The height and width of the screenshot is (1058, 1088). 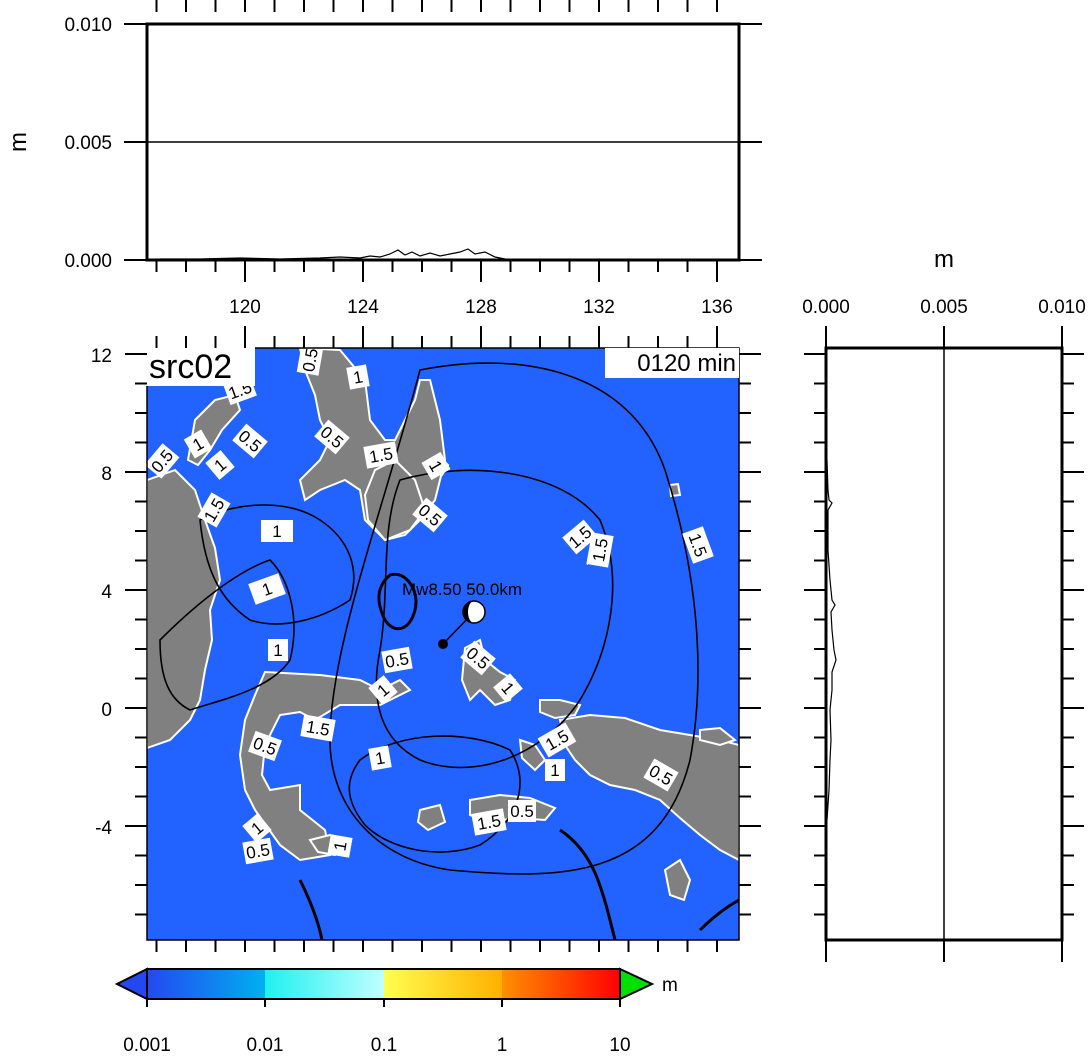 What do you see at coordinates (363, 307) in the screenshot?
I see `top-x-tick-label: 124` at bounding box center [363, 307].